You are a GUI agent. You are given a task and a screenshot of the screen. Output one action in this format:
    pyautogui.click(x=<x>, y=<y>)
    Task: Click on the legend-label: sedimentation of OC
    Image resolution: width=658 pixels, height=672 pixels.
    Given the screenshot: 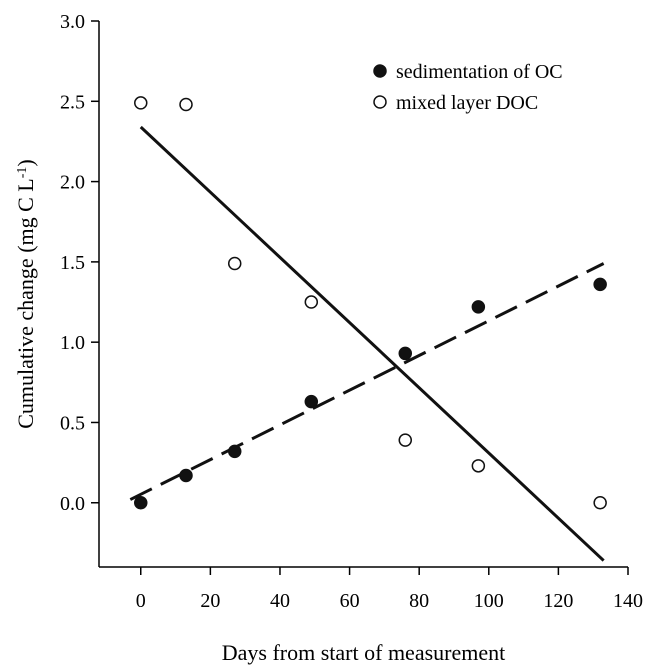 What is the action you would take?
    pyautogui.click(x=479, y=72)
    